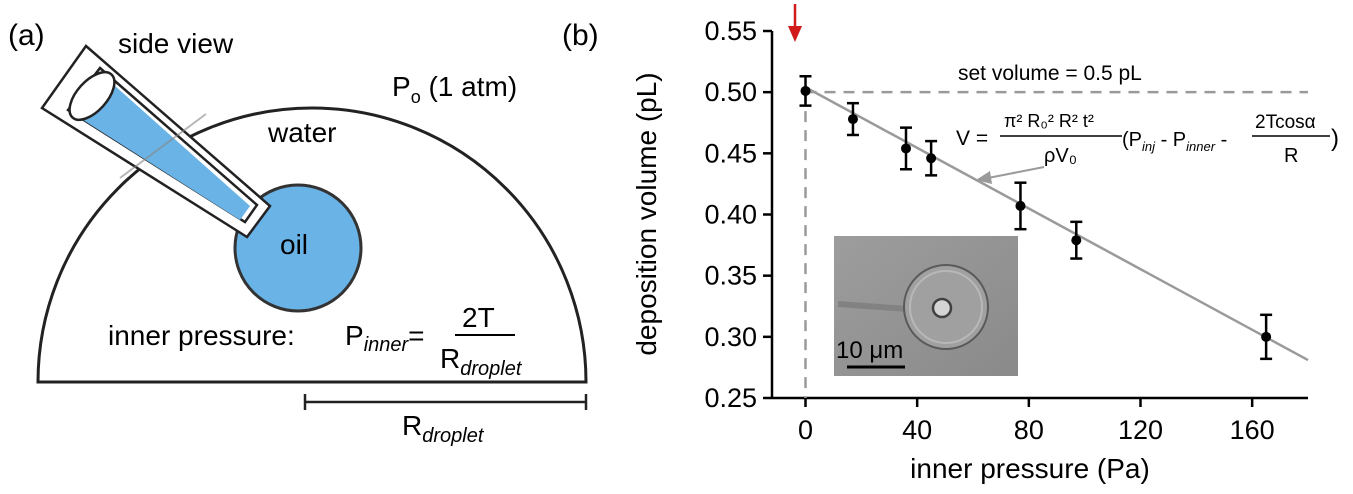 The width and height of the screenshot is (1353, 494). Describe the element at coordinates (1030, 468) in the screenshot. I see `x-axis-label: inner pressure (Pa)` at that location.